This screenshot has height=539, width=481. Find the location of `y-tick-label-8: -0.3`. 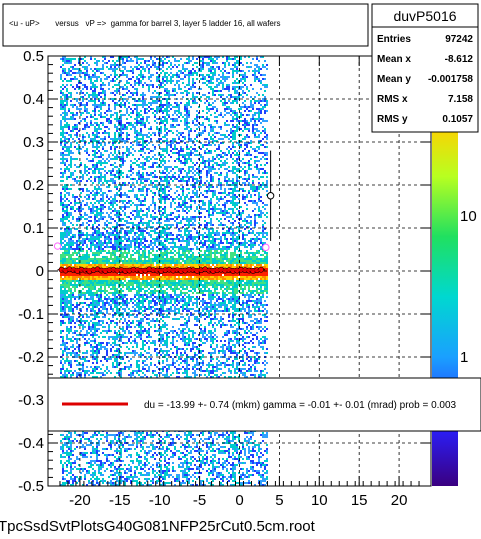

y-tick-label-8: -0.3 is located at coordinates (31, 400).